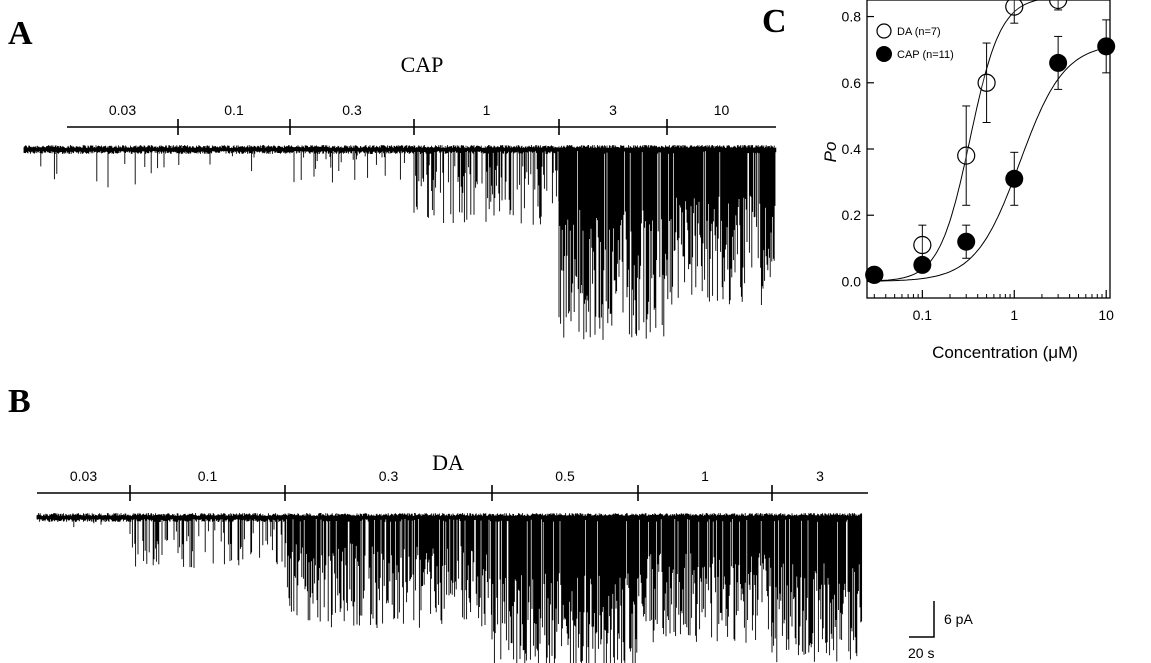  I want to click on segment-a-label: 0.1, so click(234, 110).